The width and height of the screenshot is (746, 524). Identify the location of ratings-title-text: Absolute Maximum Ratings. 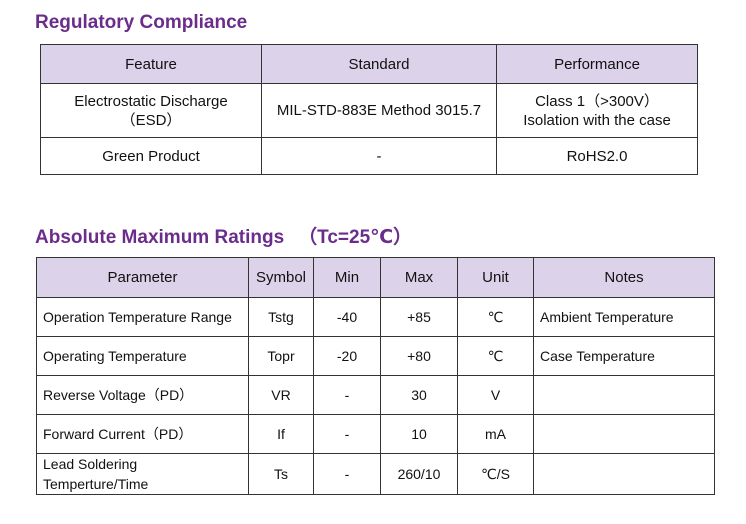
(160, 237).